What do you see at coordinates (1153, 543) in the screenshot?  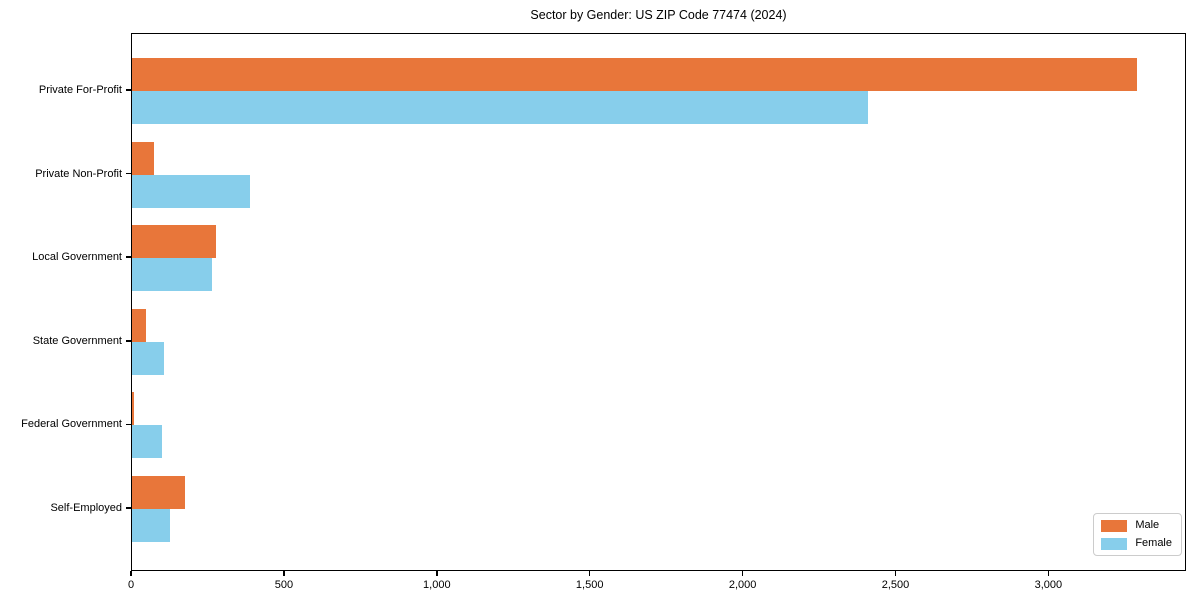 I see `legend-label-female: Female` at bounding box center [1153, 543].